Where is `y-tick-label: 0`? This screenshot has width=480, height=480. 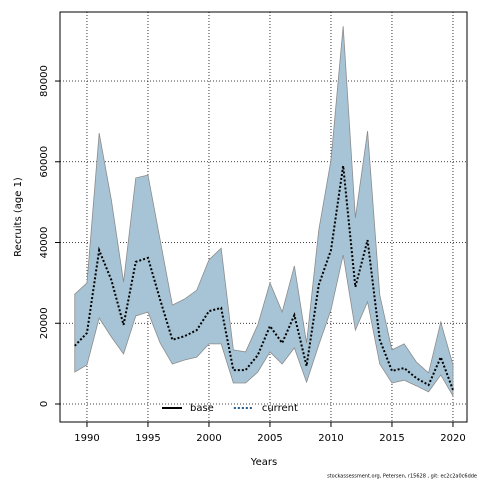
y-tick-label: 0 is located at coordinates (44, 404).